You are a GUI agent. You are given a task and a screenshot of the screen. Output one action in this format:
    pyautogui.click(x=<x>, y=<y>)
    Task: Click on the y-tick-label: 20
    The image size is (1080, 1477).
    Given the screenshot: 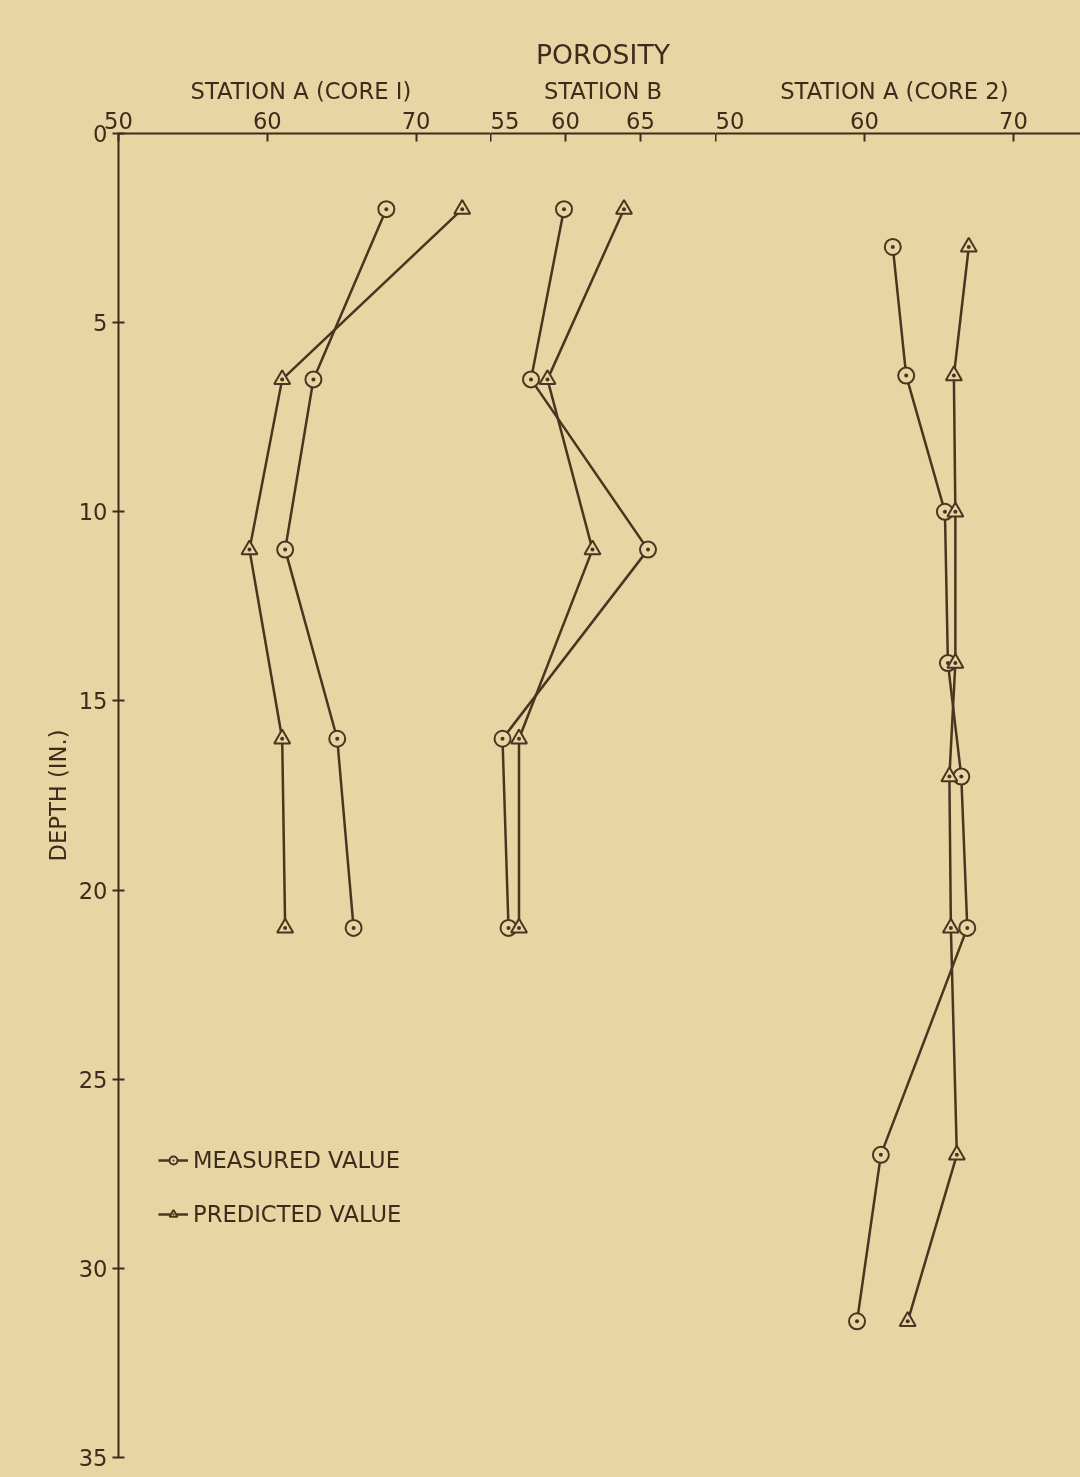 What is the action you would take?
    pyautogui.click(x=93, y=890)
    